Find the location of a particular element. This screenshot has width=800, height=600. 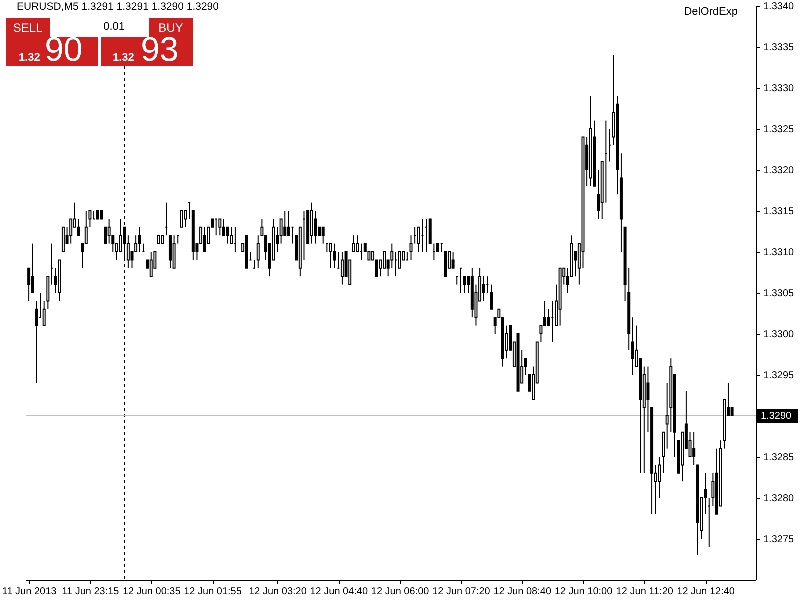

chart-title: EURUSD,M5 1.3291 1.3291 1.3290 1.3290 is located at coordinates (118, 7).